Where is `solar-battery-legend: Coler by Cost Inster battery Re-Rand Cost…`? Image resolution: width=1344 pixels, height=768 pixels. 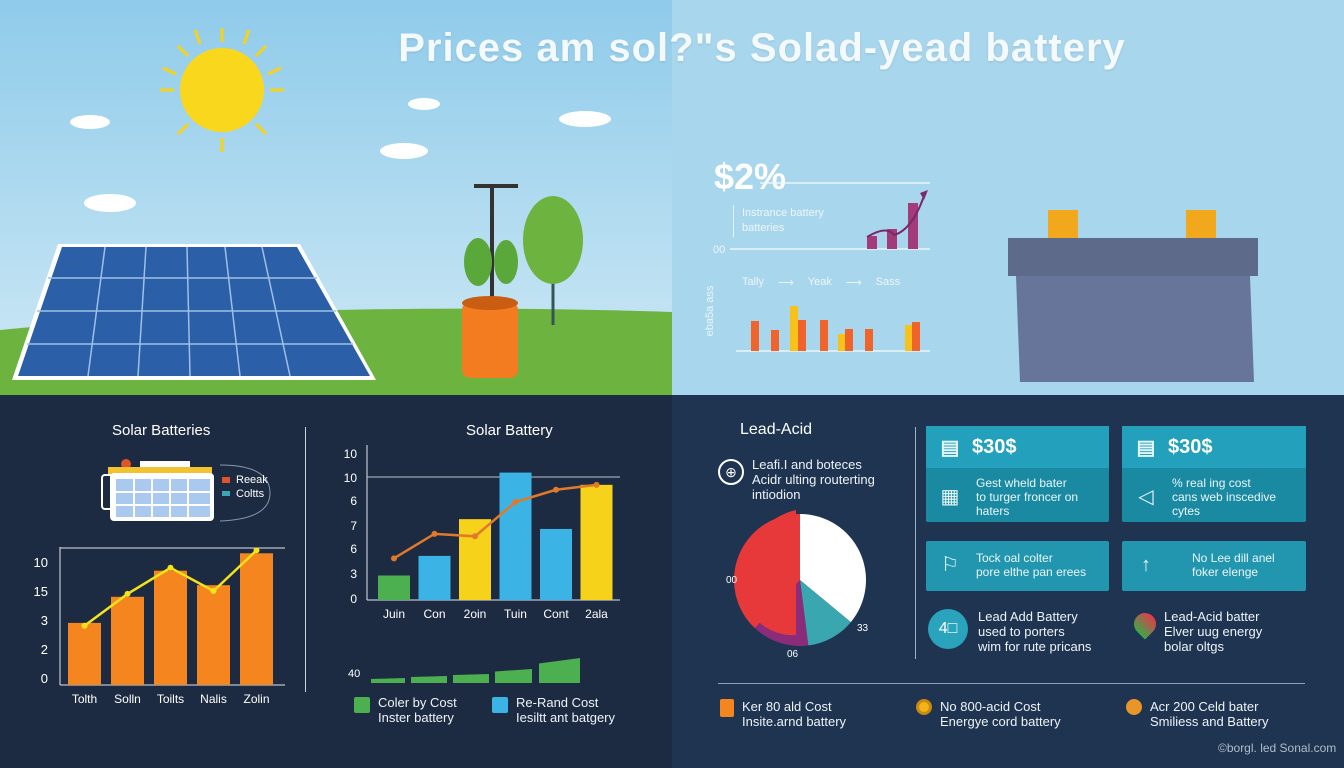 solar-battery-legend: Coler by Cost Inster battery Re-Rand Cost… is located at coordinates (484, 710).